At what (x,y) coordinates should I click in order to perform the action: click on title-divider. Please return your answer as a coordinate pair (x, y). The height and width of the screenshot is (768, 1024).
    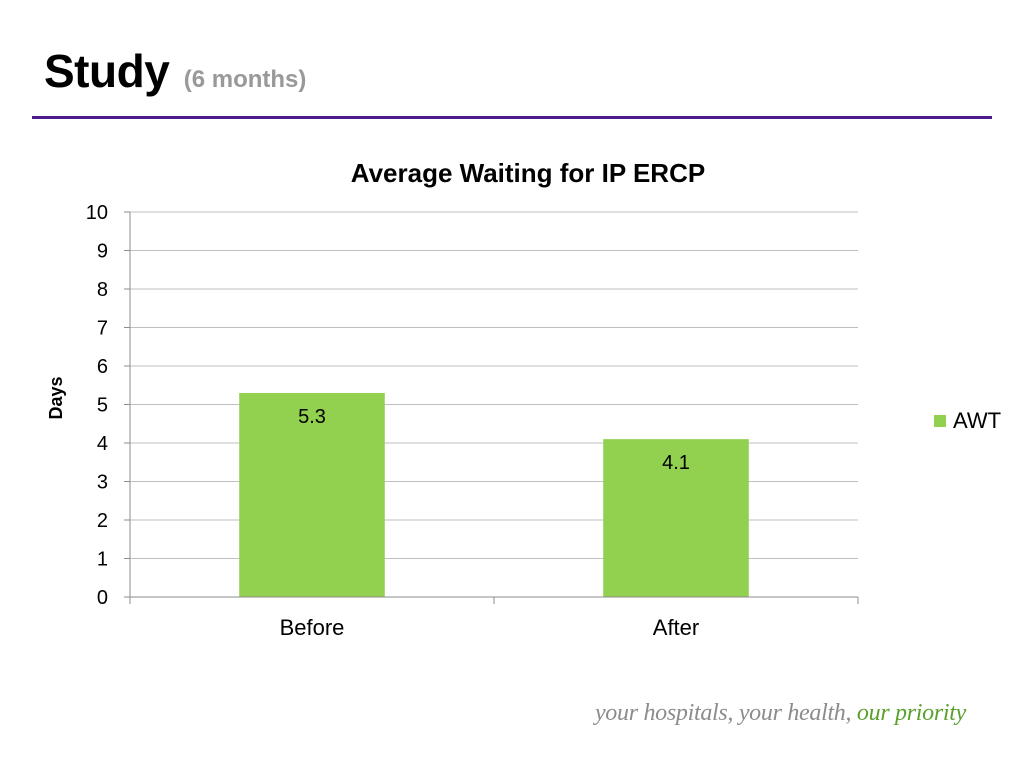
    Looking at the image, I should click on (512, 117).